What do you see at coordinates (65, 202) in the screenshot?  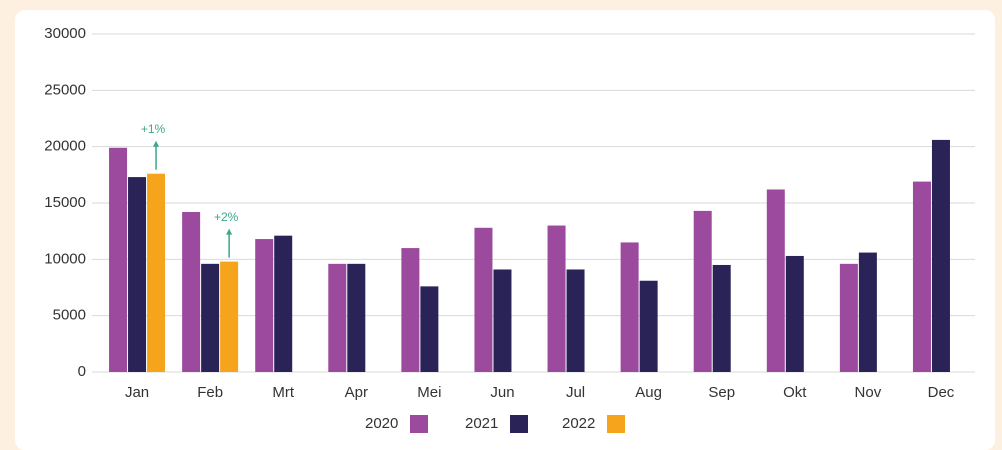 I see `y-tick-label: 15000` at bounding box center [65, 202].